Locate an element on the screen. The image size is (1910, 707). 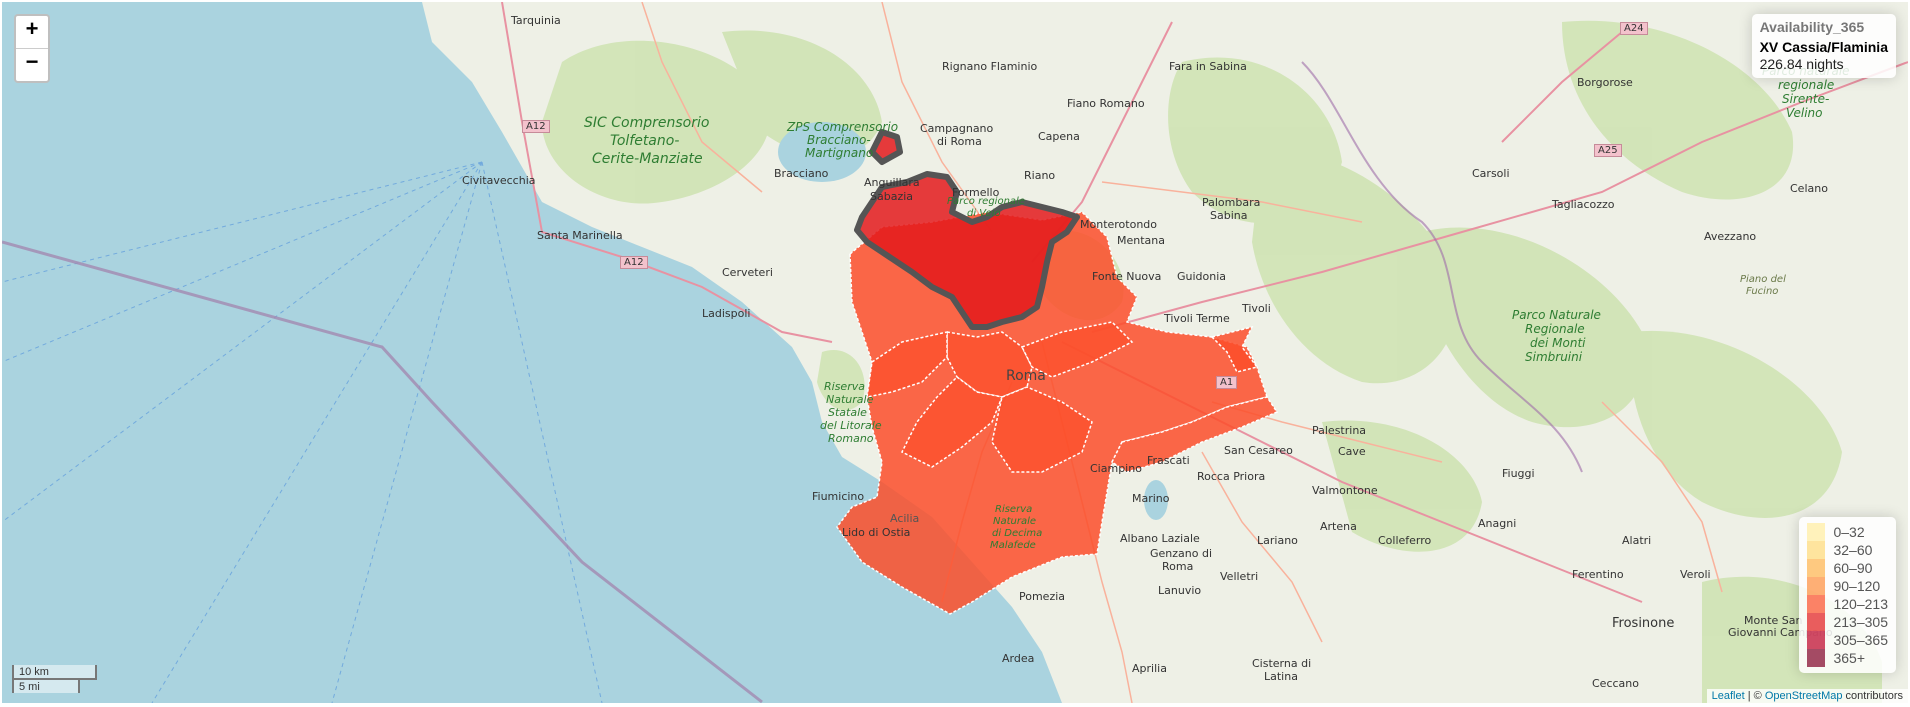
legend-row: 120–213 is located at coordinates (1847, 604).